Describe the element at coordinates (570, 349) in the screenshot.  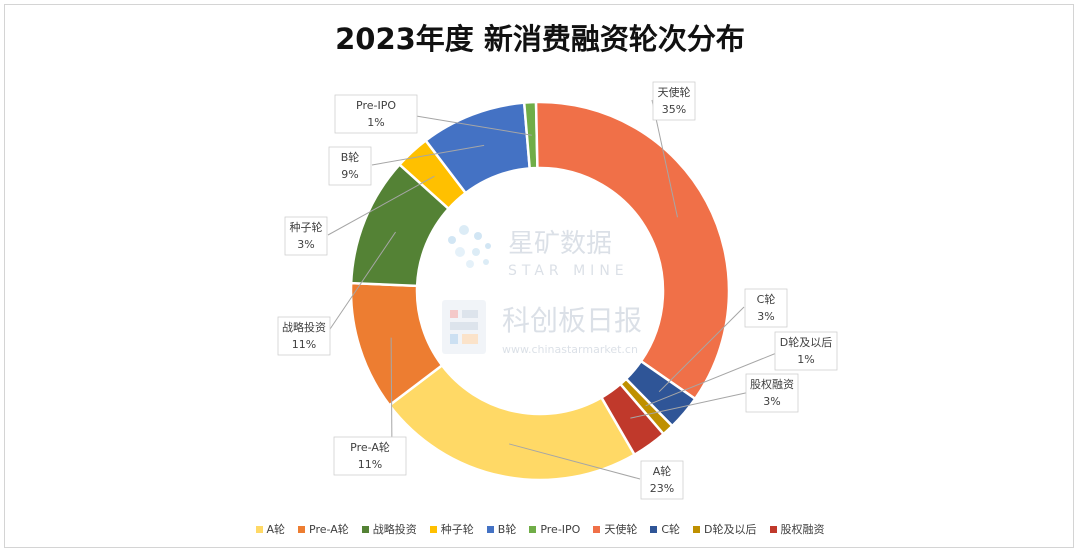
I see `watermark-url: www.chinastarmarket.cn` at that location.